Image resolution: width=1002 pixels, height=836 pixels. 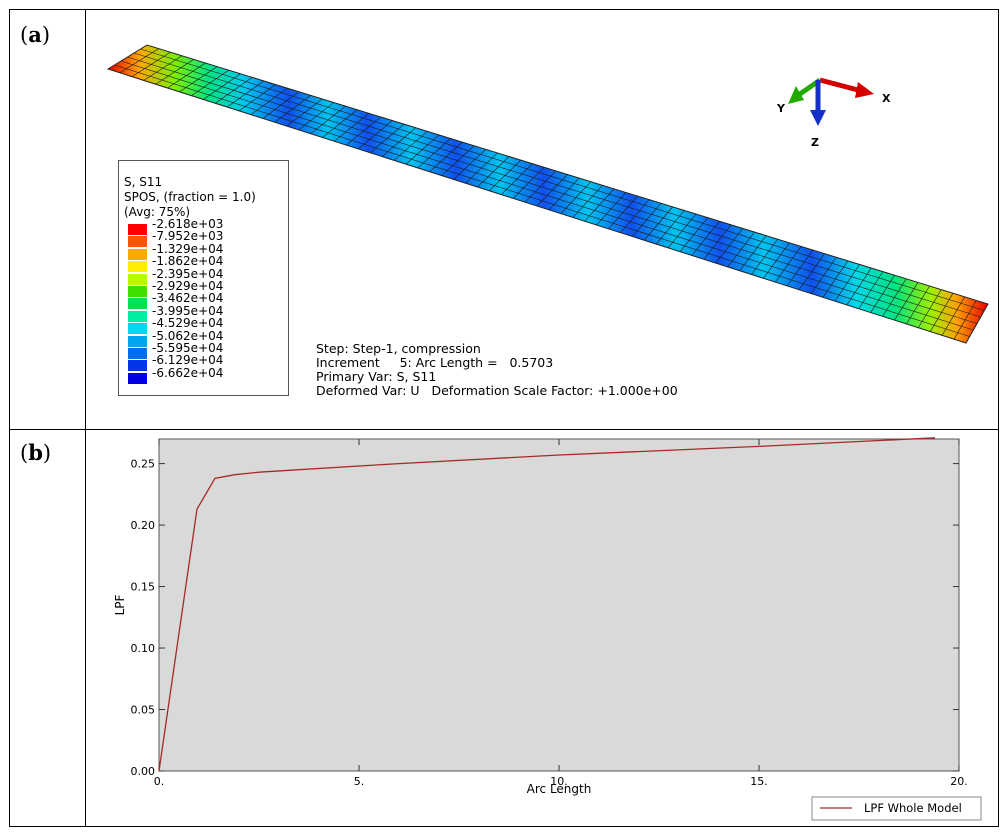 I want to click on step-info-line-1: Step: Step-1, compression, so click(x=398, y=348).